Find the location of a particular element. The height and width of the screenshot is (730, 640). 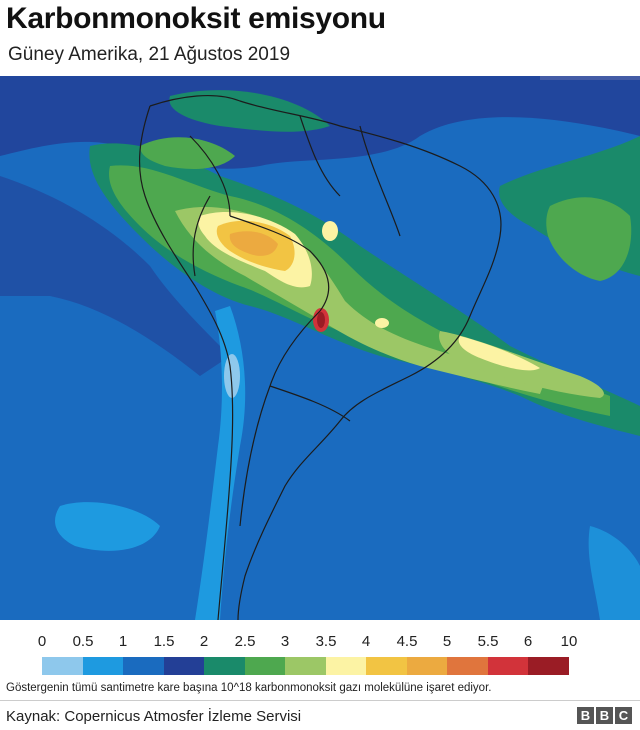

pale-yellow-east is located at coordinates (499, 353).